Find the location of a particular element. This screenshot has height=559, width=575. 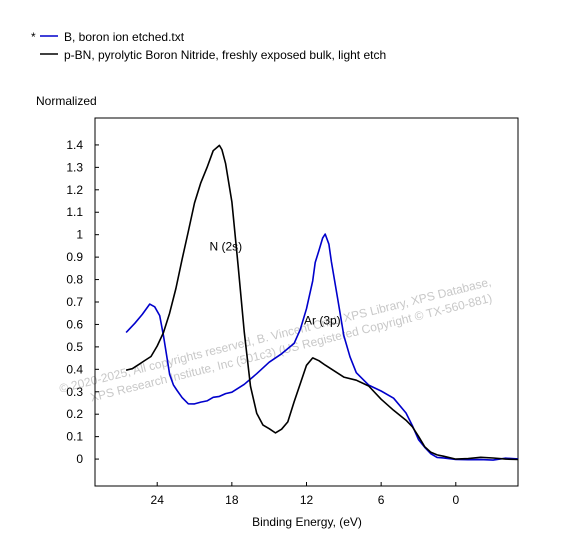

legend-label-boron: B, boron ion etched.txt is located at coordinates (124, 37).